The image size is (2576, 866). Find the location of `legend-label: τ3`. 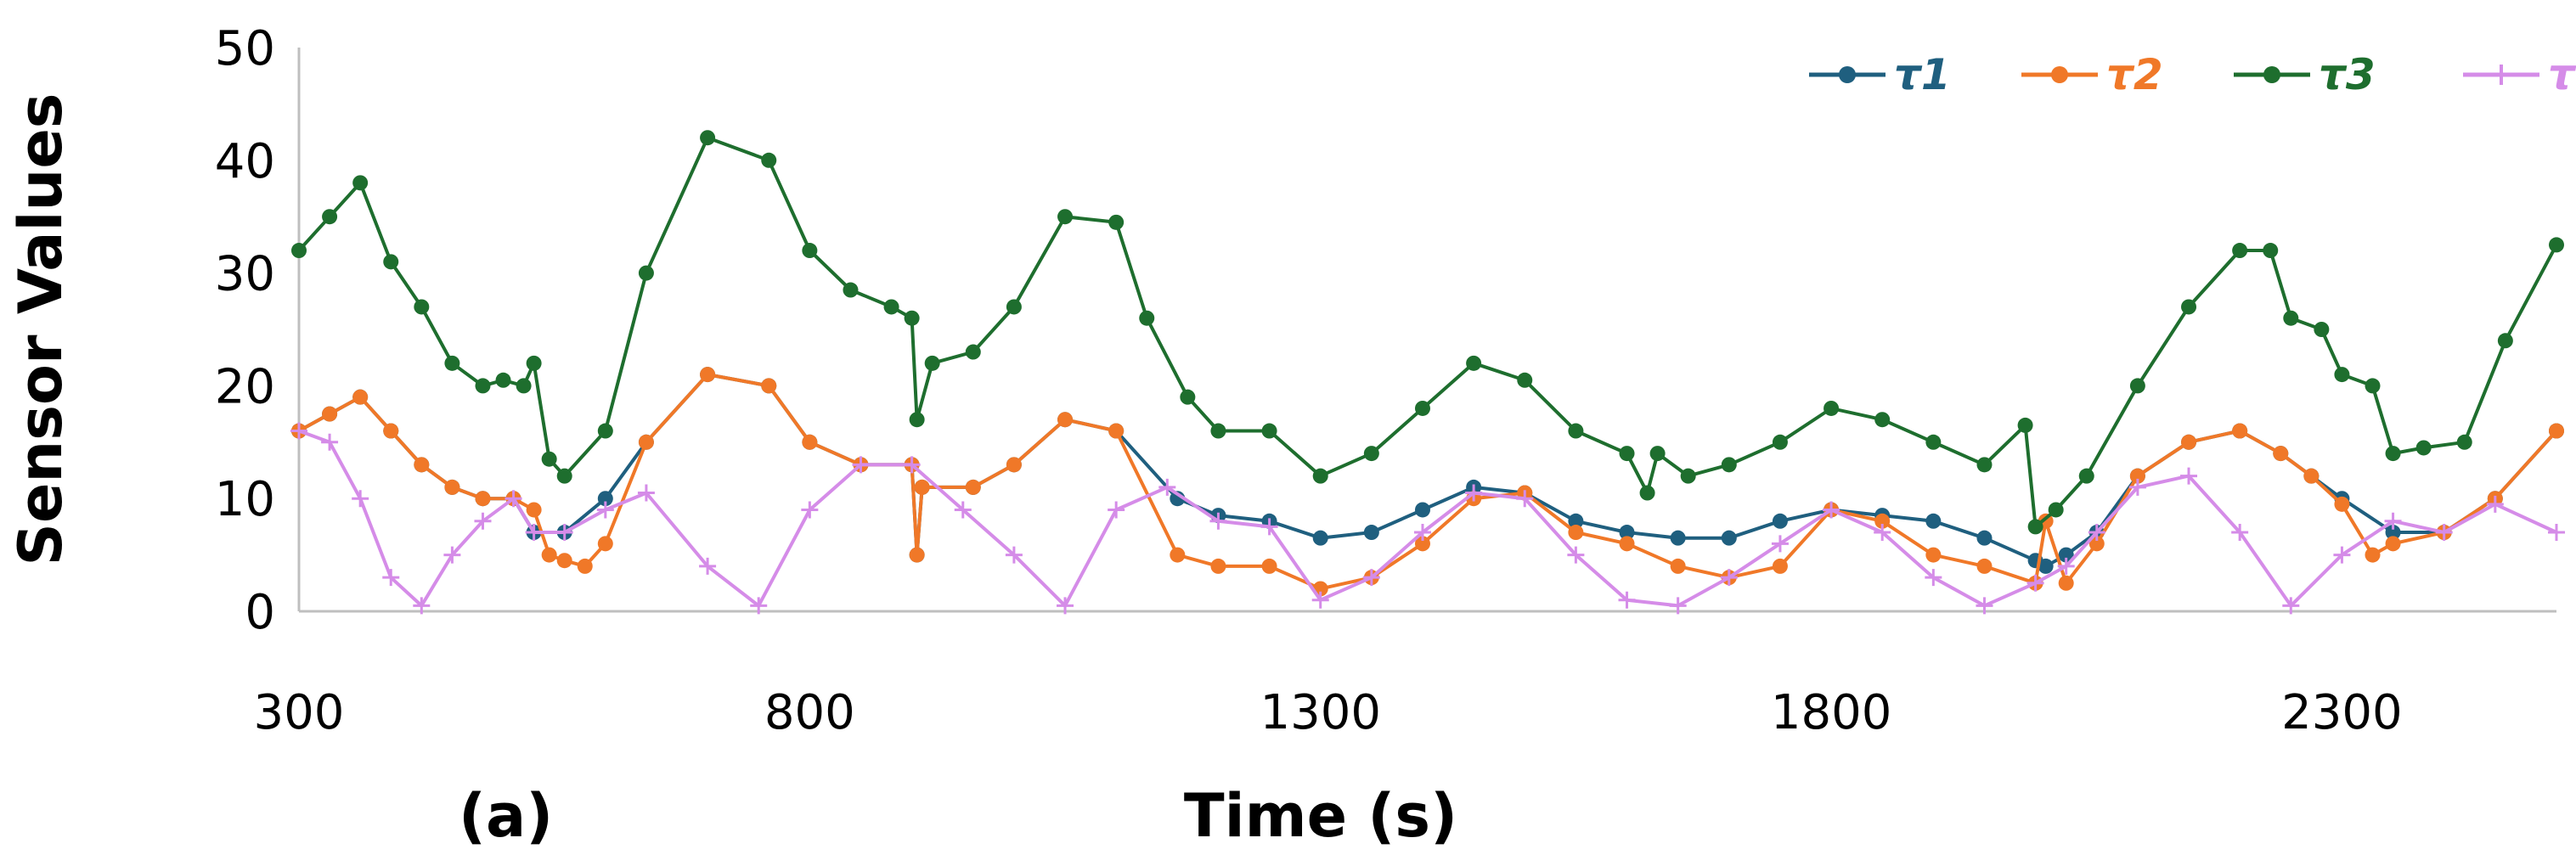

legend-label: τ3 is located at coordinates (2347, 74).